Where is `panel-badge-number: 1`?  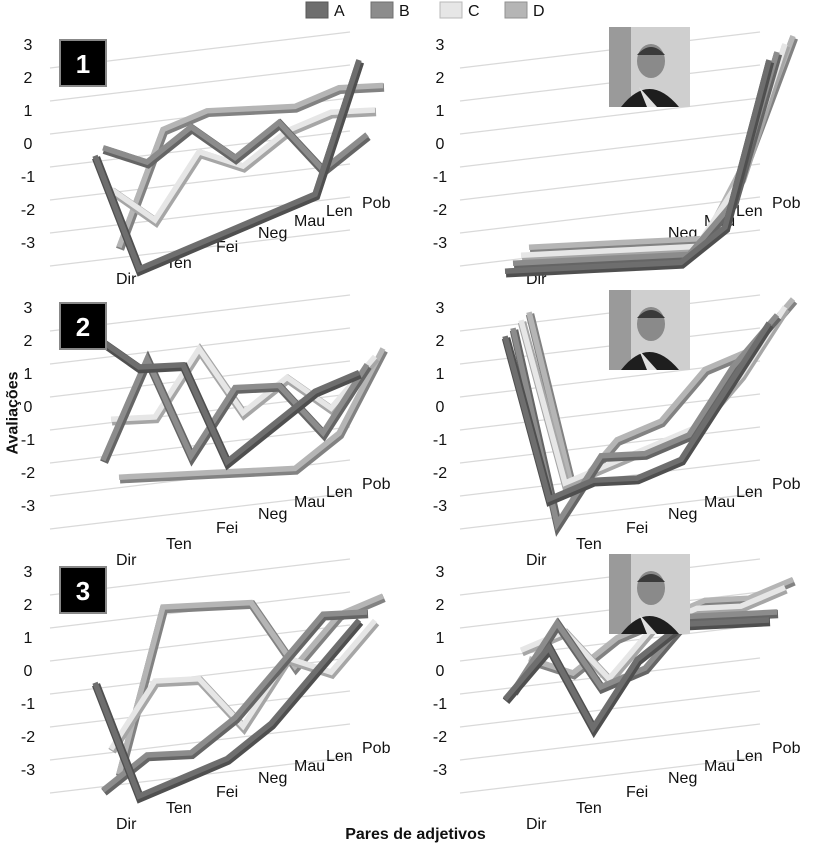 panel-badge-number: 1 is located at coordinates (83, 64).